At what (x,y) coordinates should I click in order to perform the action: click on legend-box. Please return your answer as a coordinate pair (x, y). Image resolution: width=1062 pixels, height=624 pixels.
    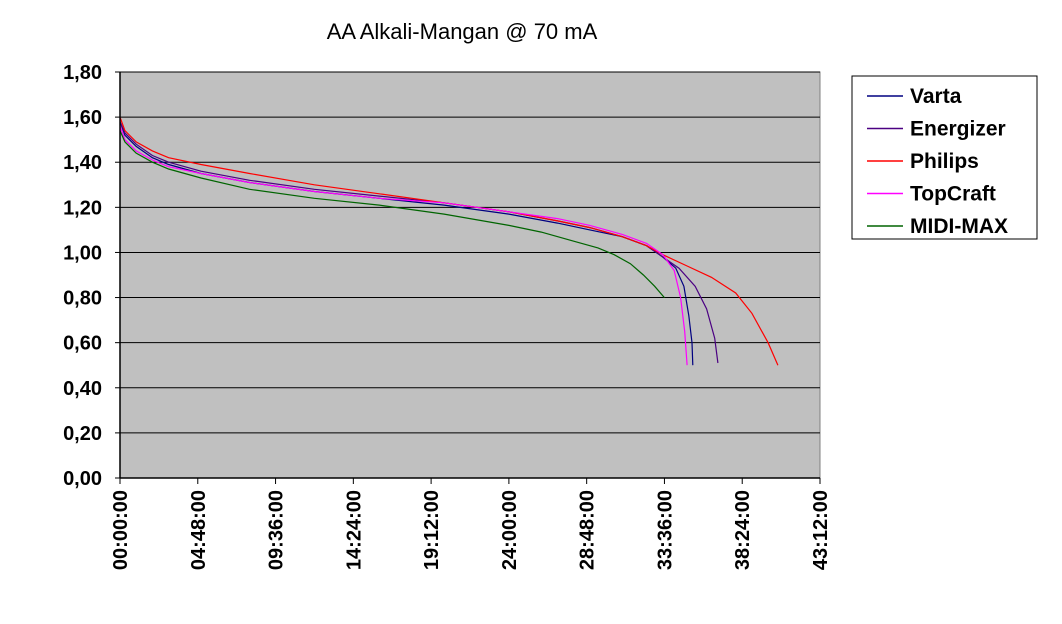
    Looking at the image, I should click on (944, 157).